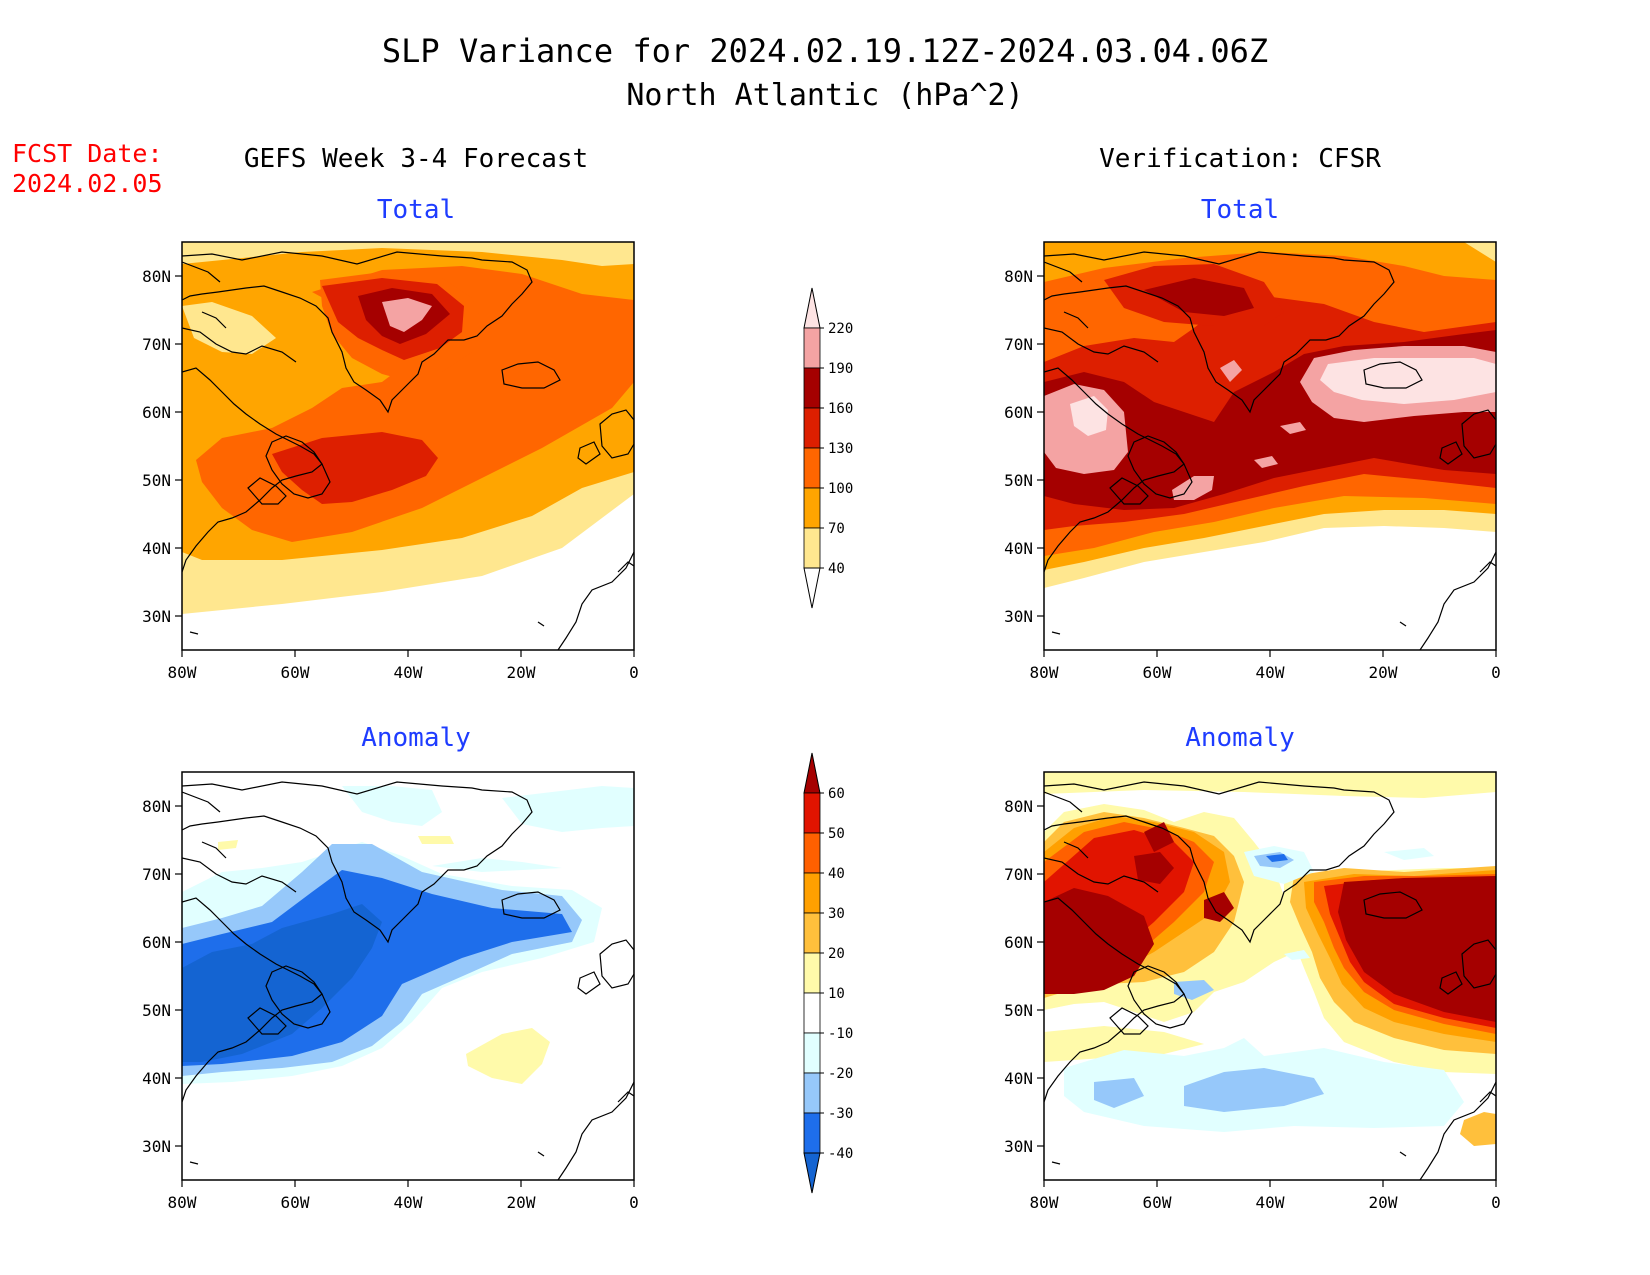 This screenshot has height=1275, width=1650. I want to click on colorbar-anomaly-label: -20, so click(840, 1074).